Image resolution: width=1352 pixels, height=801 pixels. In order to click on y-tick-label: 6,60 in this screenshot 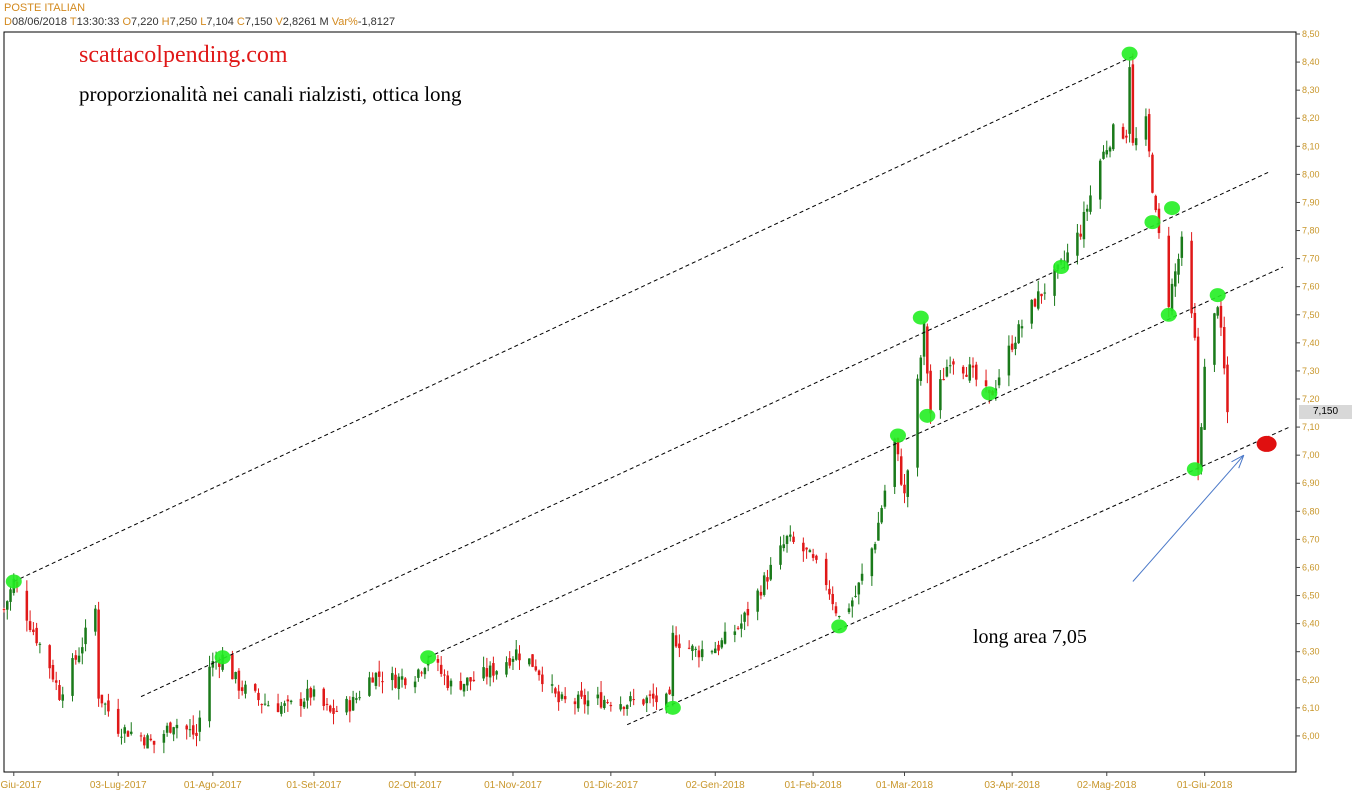, I will do `click(1311, 567)`.